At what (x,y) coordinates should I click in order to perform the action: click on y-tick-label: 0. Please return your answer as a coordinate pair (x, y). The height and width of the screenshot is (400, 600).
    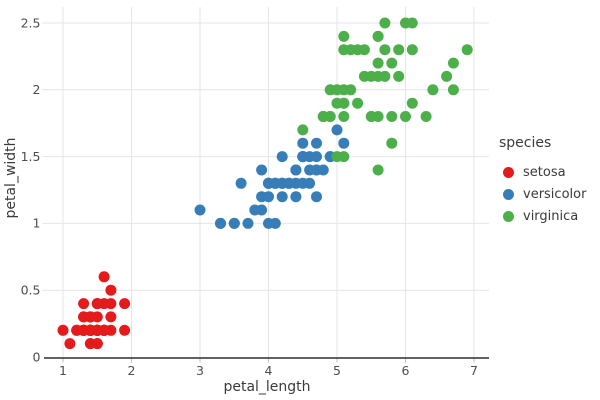
    Looking at the image, I should click on (37, 356).